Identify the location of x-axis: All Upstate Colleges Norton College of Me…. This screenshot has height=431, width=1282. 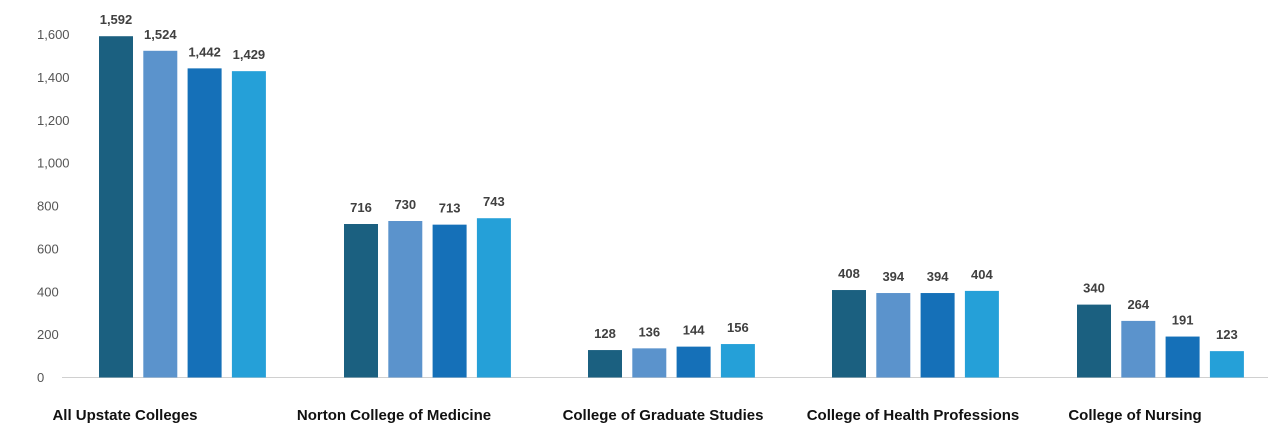
(626, 415).